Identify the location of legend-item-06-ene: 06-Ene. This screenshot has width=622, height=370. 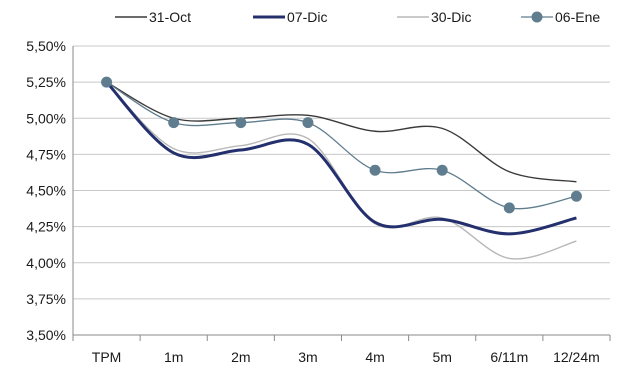
(560, 17).